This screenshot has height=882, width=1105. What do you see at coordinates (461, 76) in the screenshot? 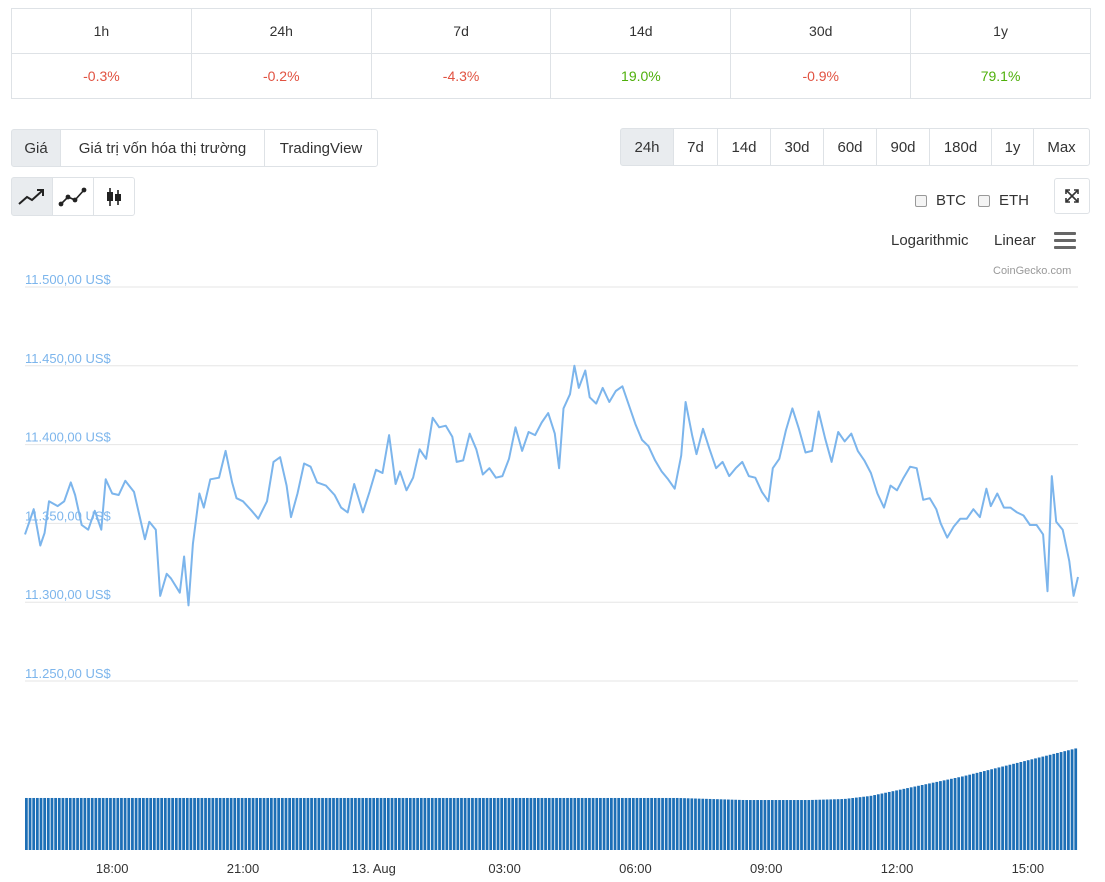
I see `change-7d: -4.3%` at bounding box center [461, 76].